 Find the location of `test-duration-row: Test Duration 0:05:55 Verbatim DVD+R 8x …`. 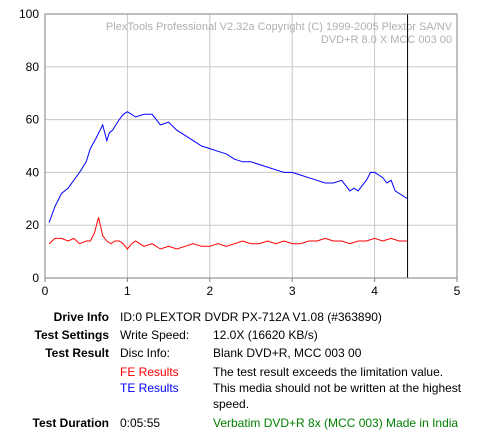

test-duration-row: Test Duration 0:05:55 Verbatim DVD+R 8x … is located at coordinates (243, 423).